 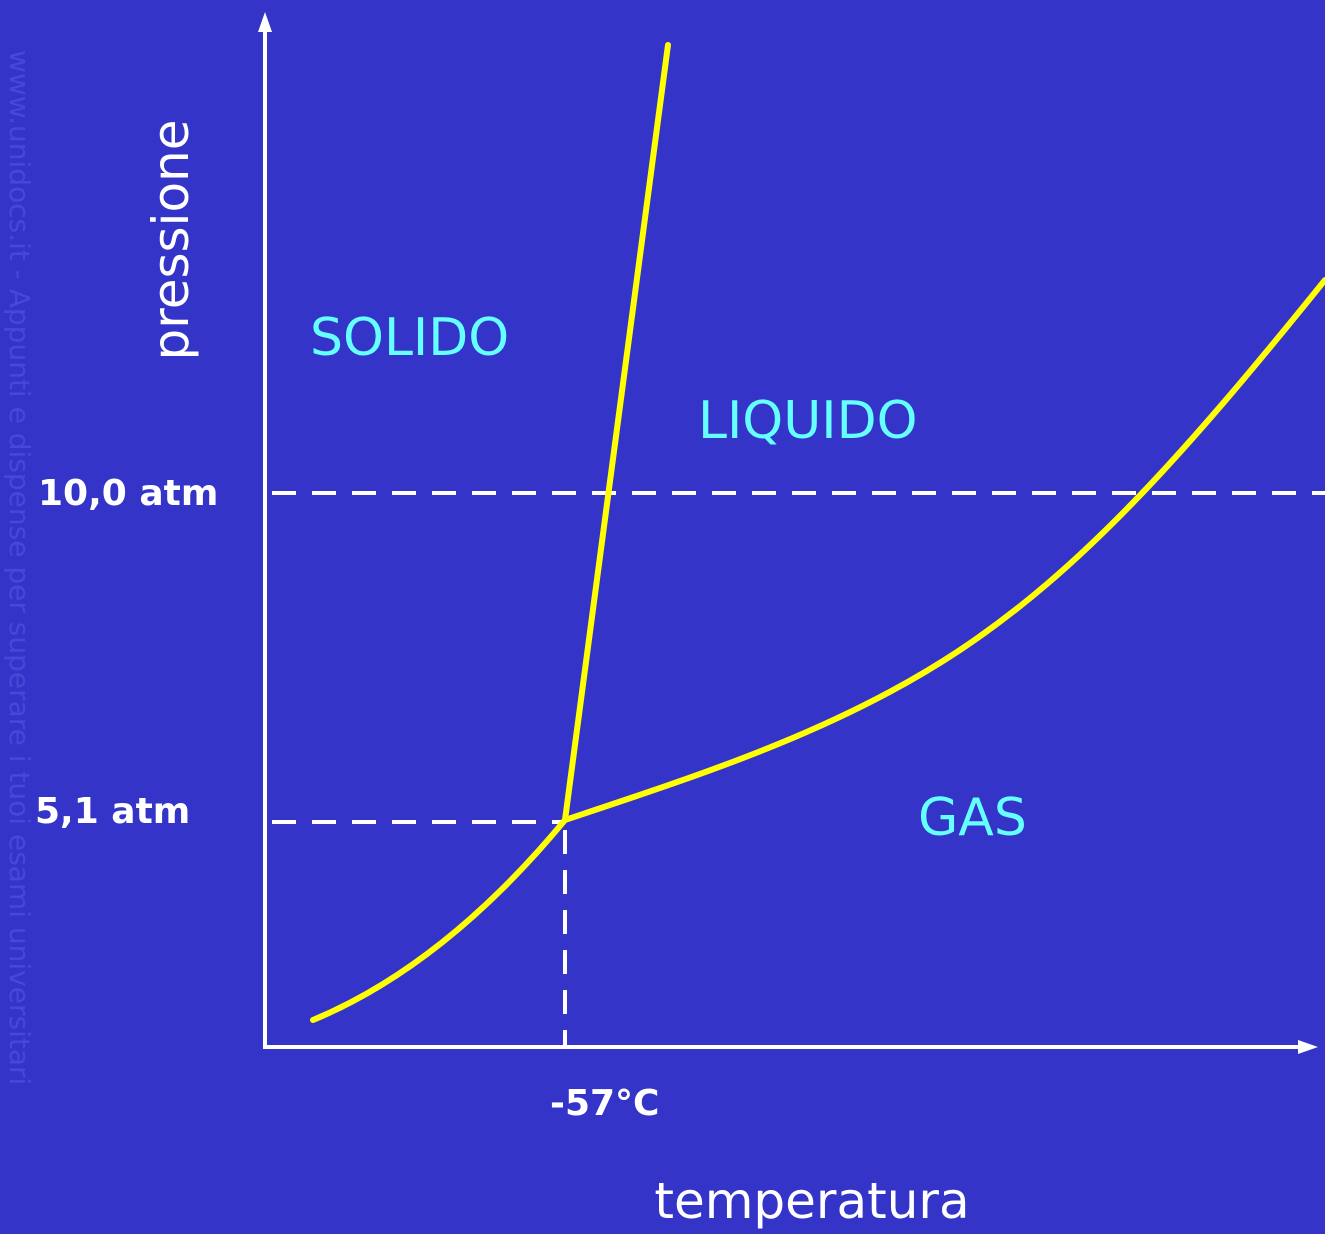 What do you see at coordinates (409, 338) in the screenshot?
I see `region-label: SOLIDO` at bounding box center [409, 338].